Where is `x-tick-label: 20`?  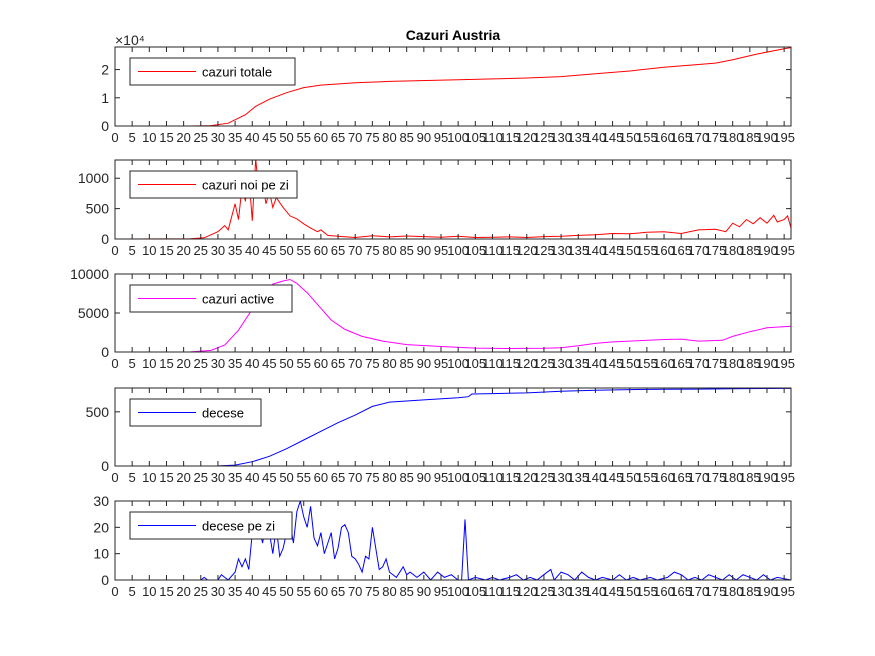
x-tick-label: 20 is located at coordinates (183, 363).